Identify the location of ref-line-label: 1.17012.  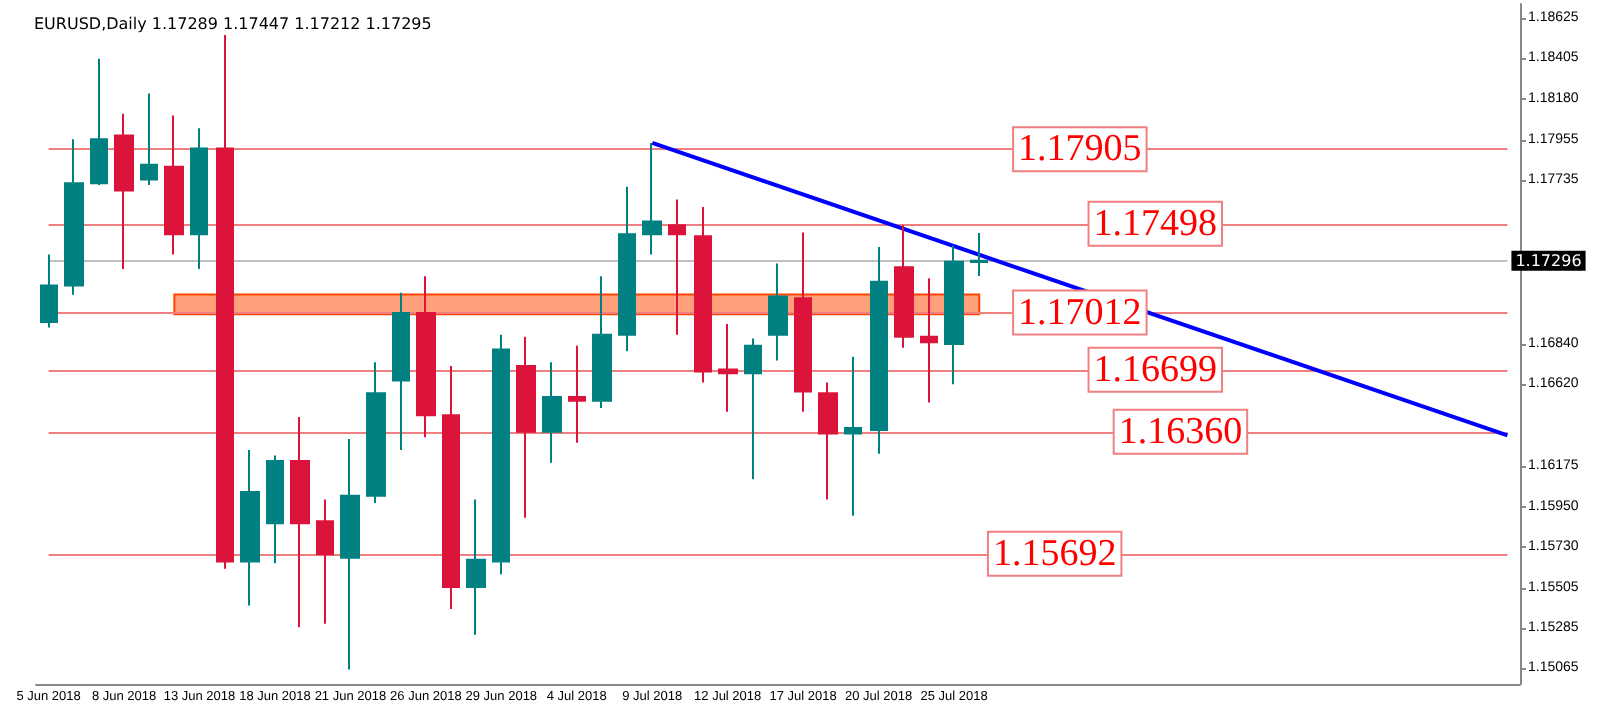
(1080, 312).